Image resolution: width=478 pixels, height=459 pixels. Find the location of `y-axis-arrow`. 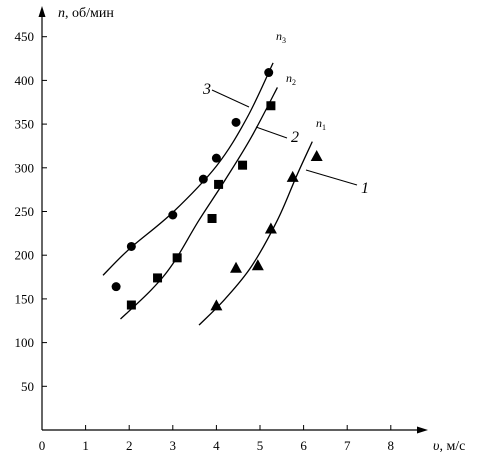

y-axis-arrow is located at coordinates (42, 11).